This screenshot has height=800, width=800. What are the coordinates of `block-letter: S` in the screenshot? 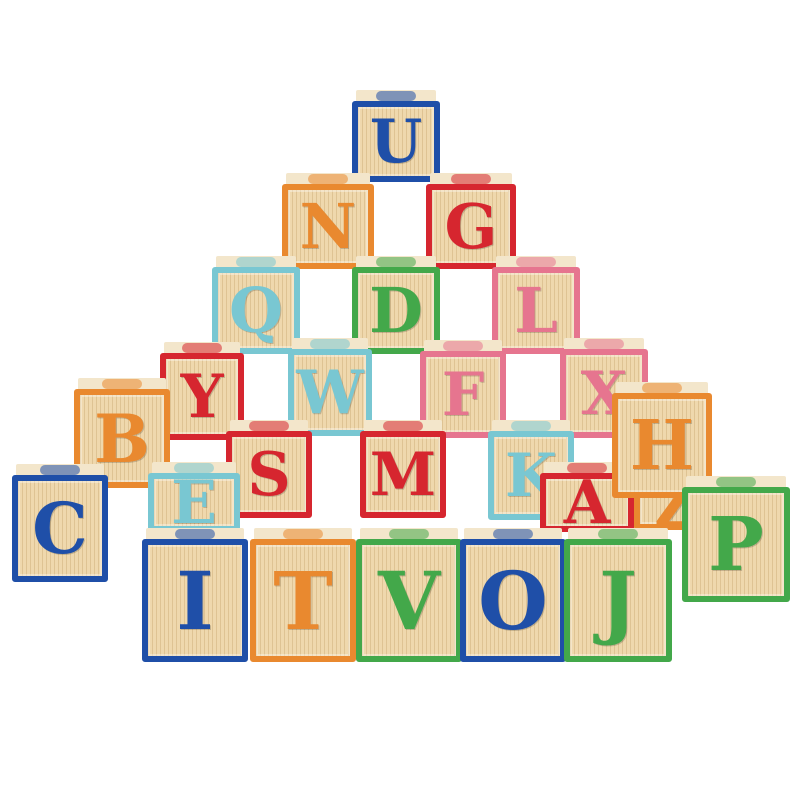 It's located at (269, 474).